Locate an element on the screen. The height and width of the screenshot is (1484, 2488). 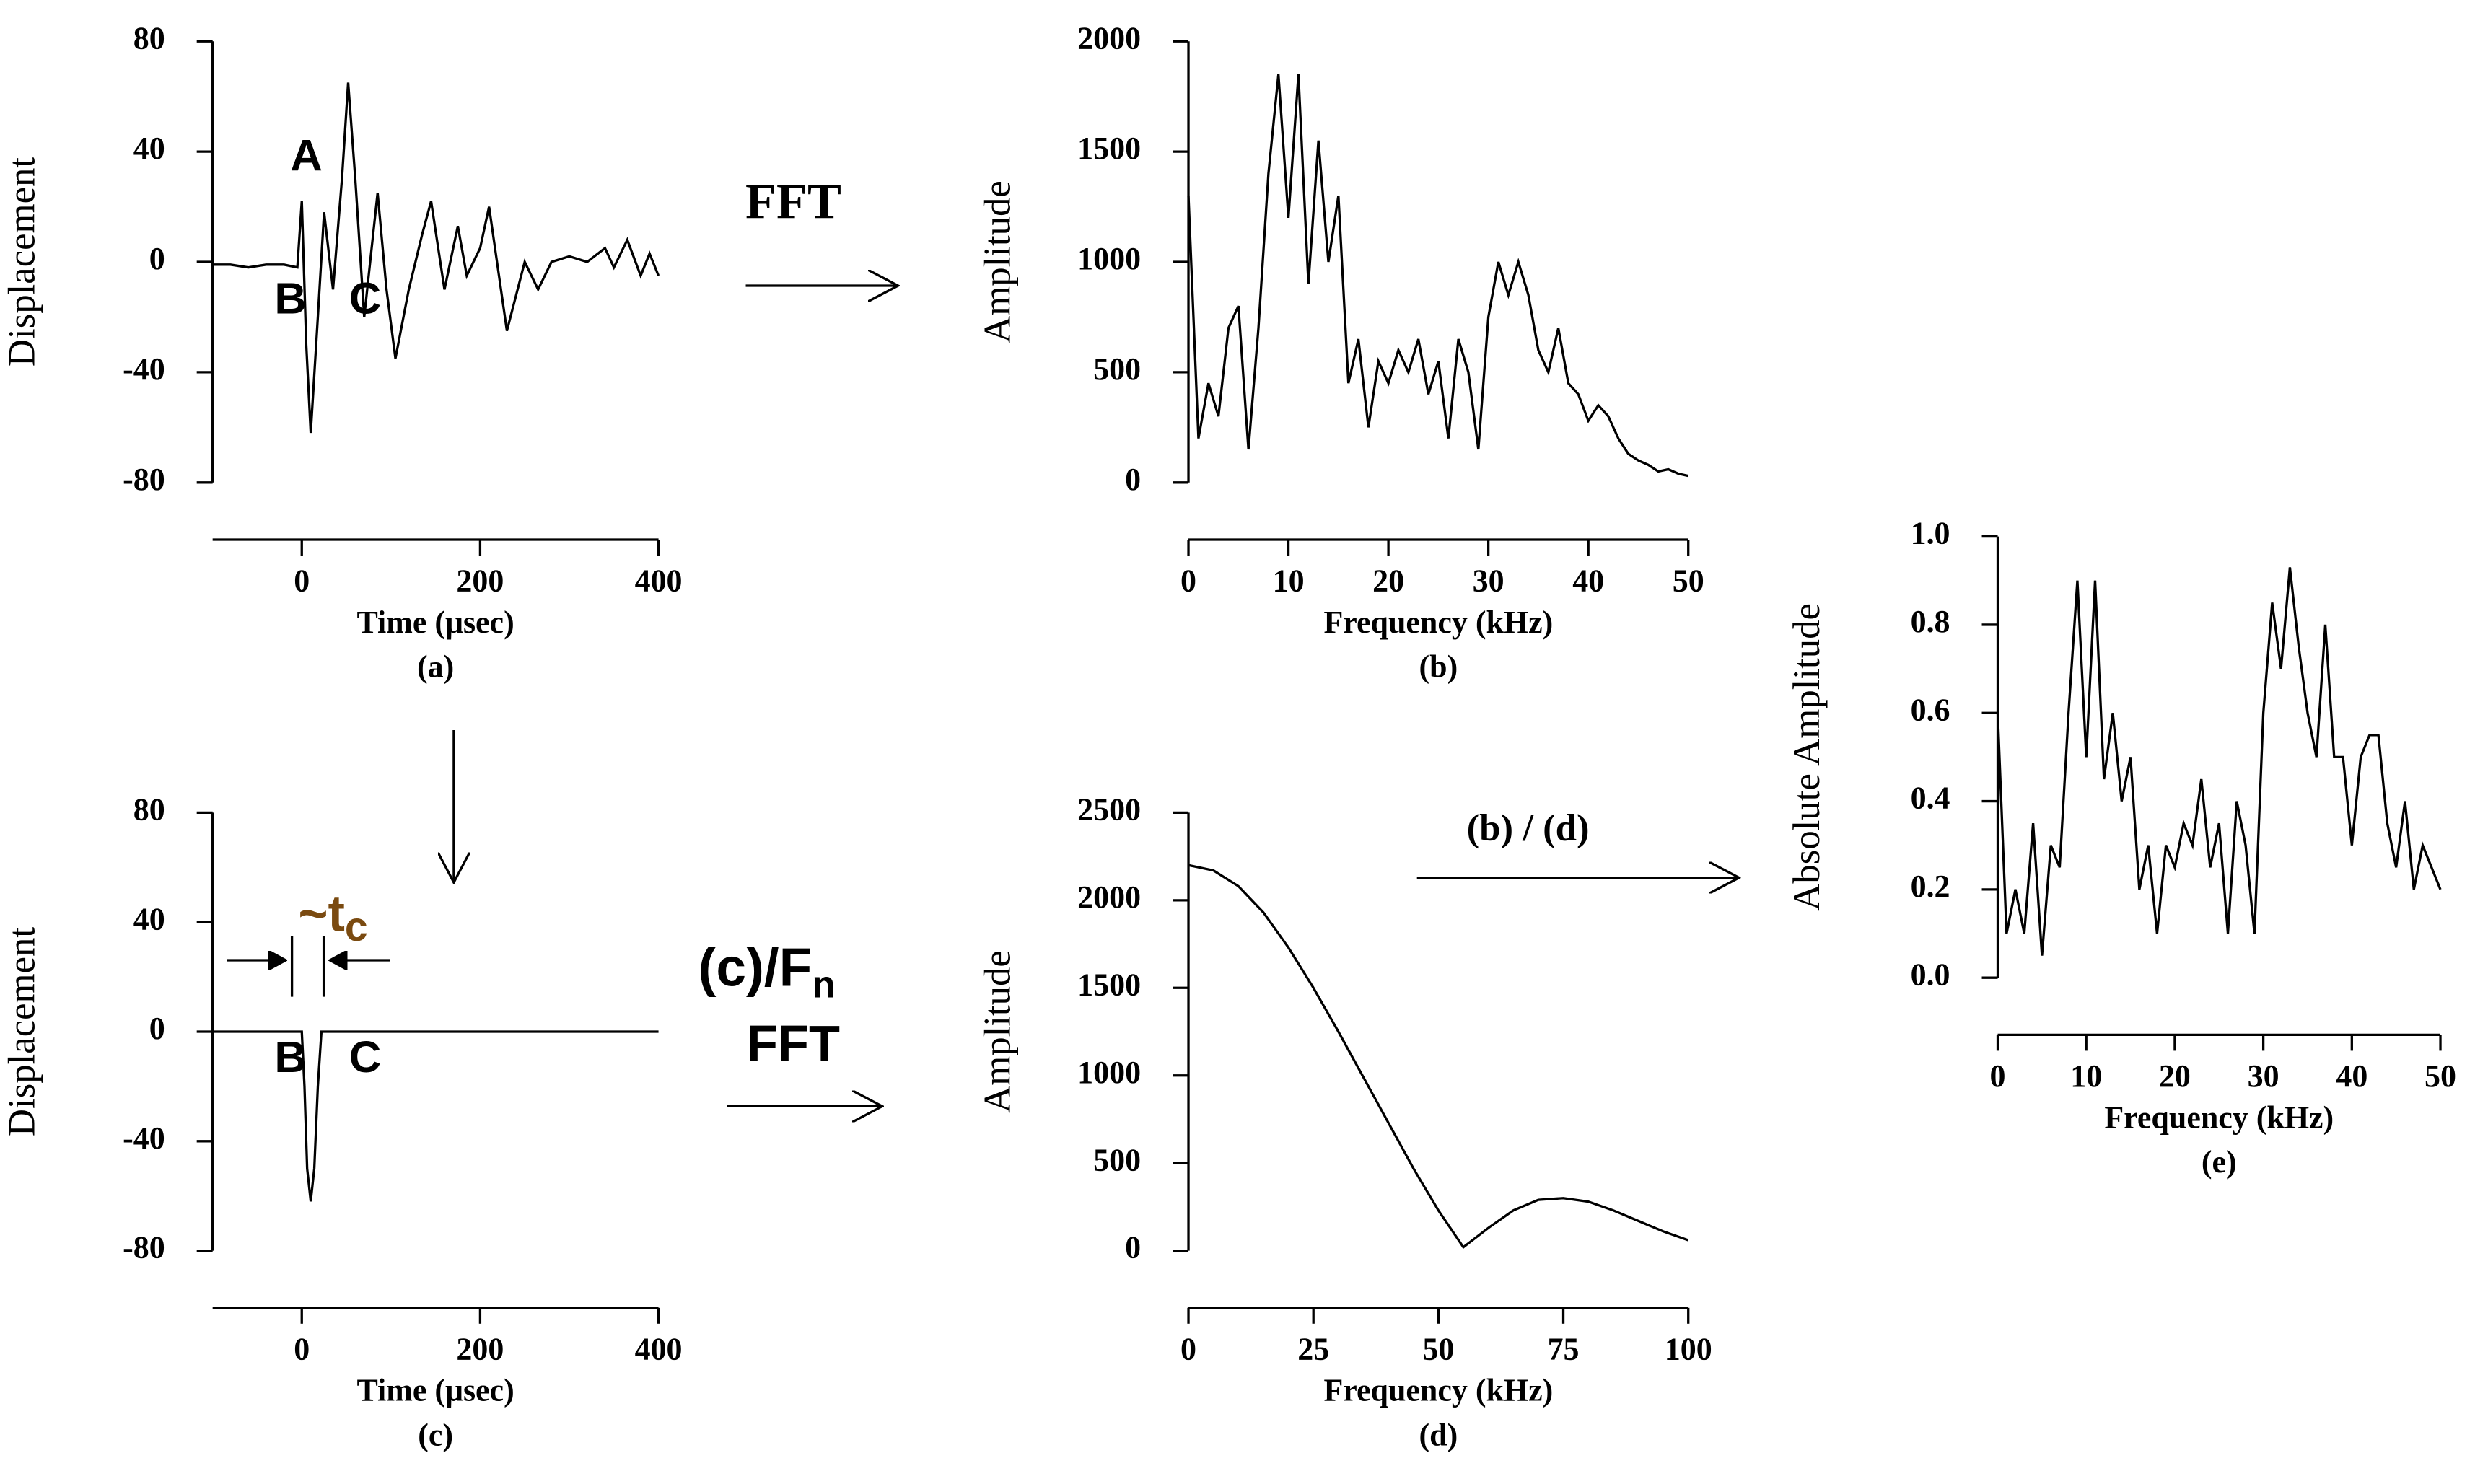
interval-label-main: ~t is located at coordinates (321, 912).